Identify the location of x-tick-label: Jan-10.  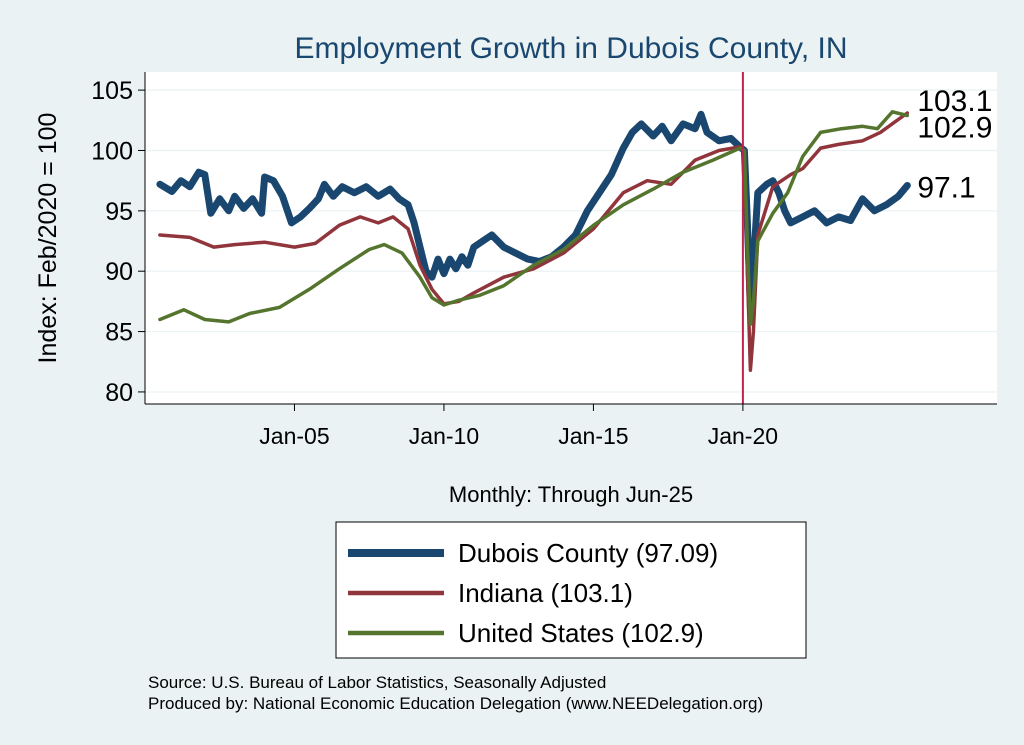
(444, 436).